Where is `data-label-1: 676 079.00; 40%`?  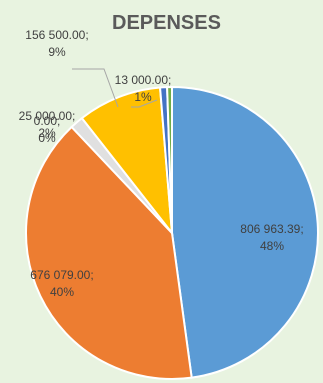
data-label-1: 676 079.00; 40% is located at coordinates (61, 283).